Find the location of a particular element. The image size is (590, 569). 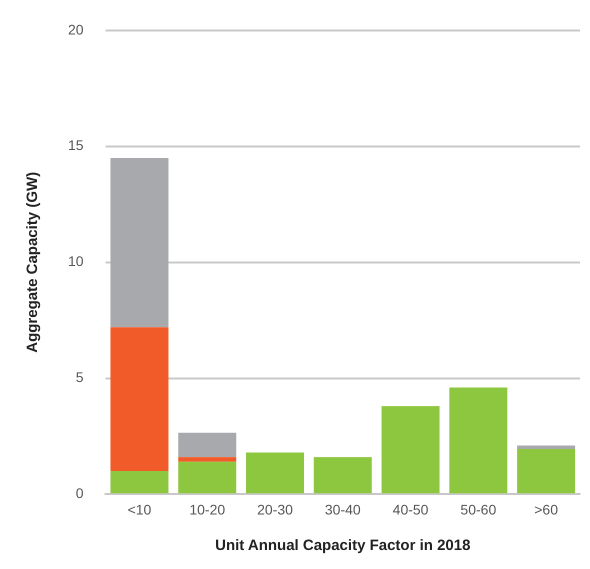

y-tick-label: 5 is located at coordinates (80, 377).